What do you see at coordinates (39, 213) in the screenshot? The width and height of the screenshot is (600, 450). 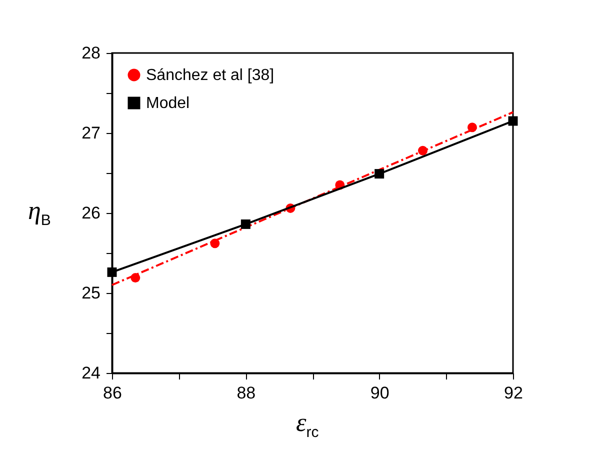 I see `y-axis-title: η$_{B}$` at bounding box center [39, 213].